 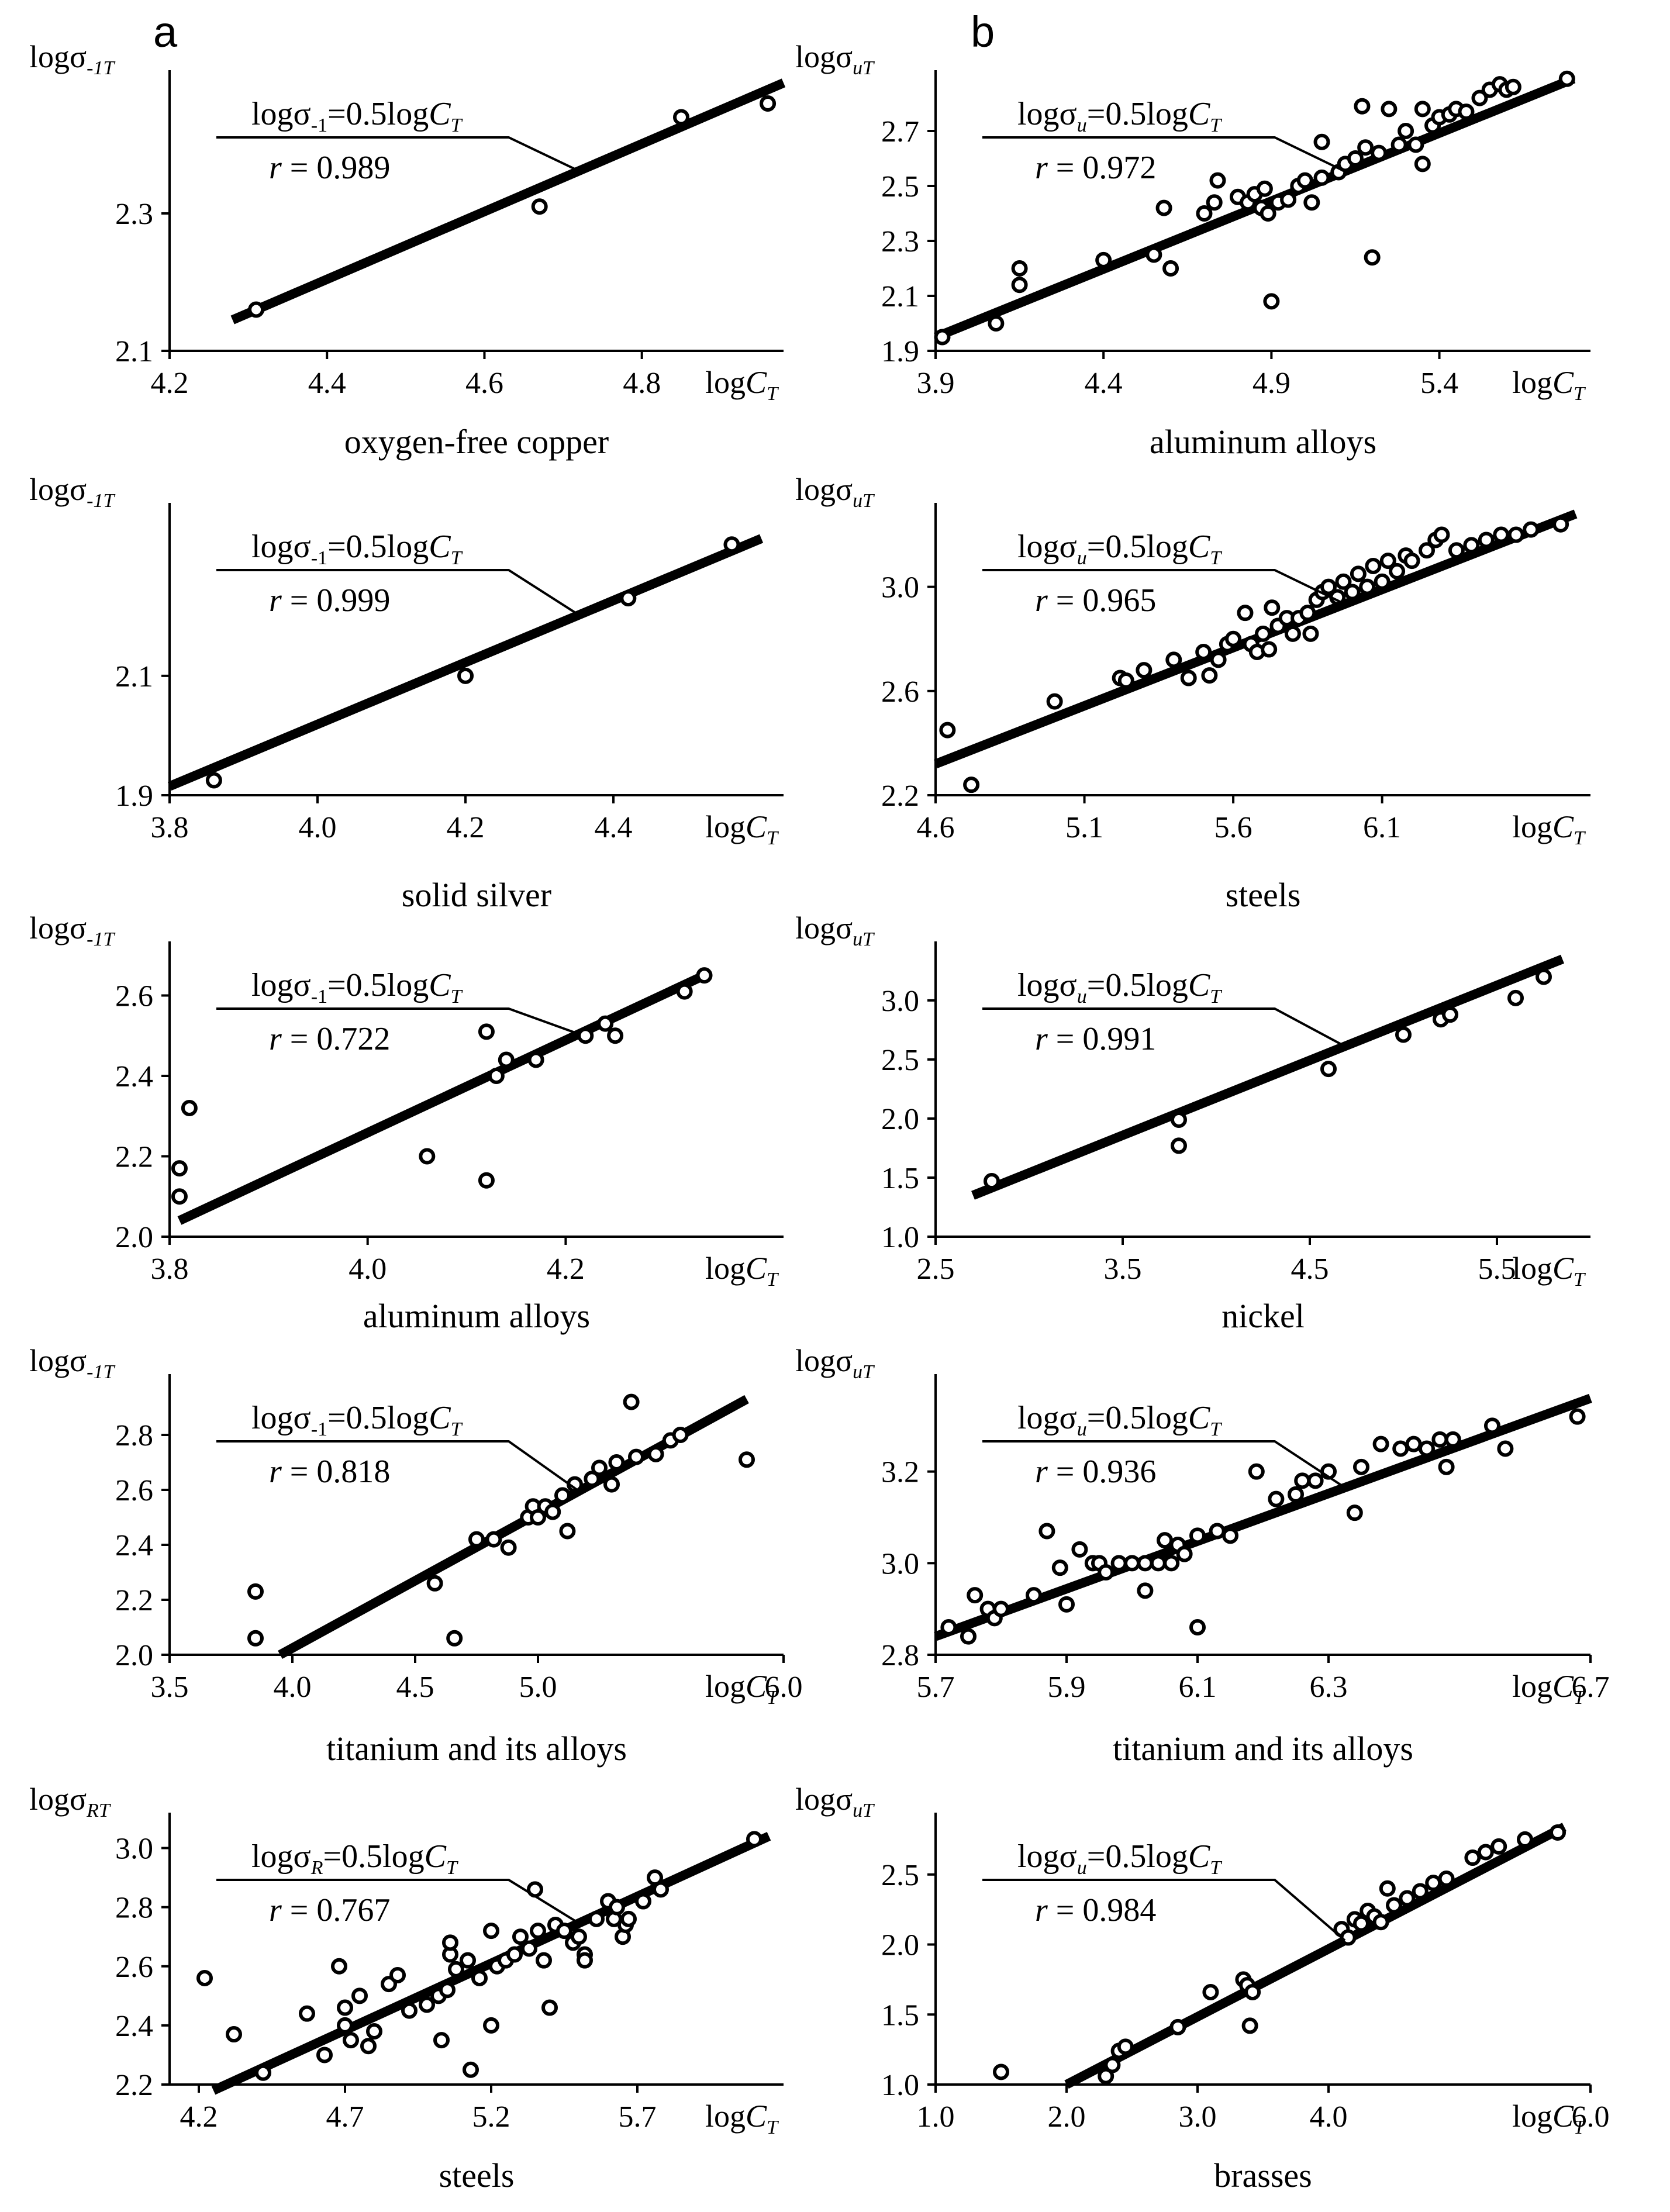 I want to click on y-tick-label: 2.0, so click(x=134, y=1237).